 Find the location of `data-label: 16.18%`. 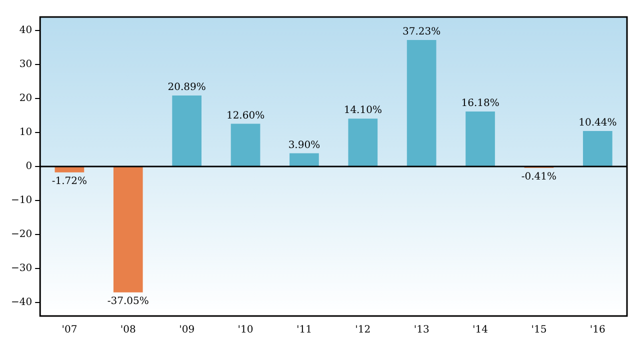

data-label: 16.18% is located at coordinates (480, 104).